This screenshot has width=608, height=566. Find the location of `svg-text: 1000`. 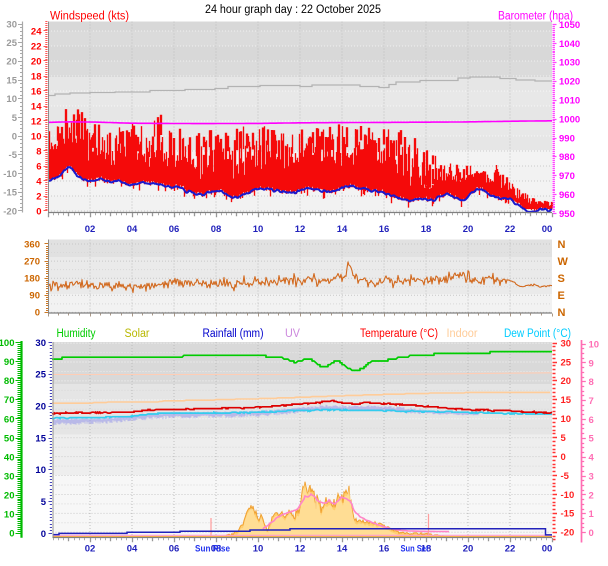

svg-text: 1000 is located at coordinates (569, 119).